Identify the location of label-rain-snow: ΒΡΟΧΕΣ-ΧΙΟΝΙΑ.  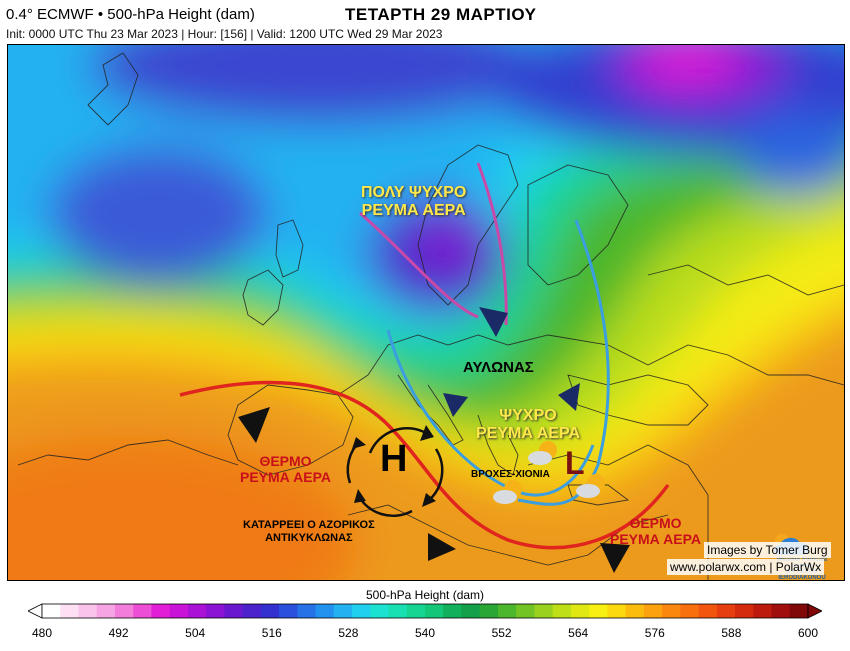
(510, 474).